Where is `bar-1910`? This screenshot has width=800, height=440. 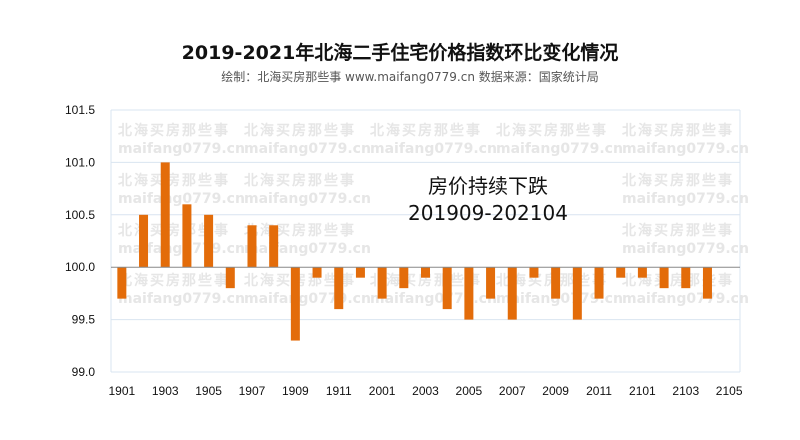 bar-1910 is located at coordinates (317, 272).